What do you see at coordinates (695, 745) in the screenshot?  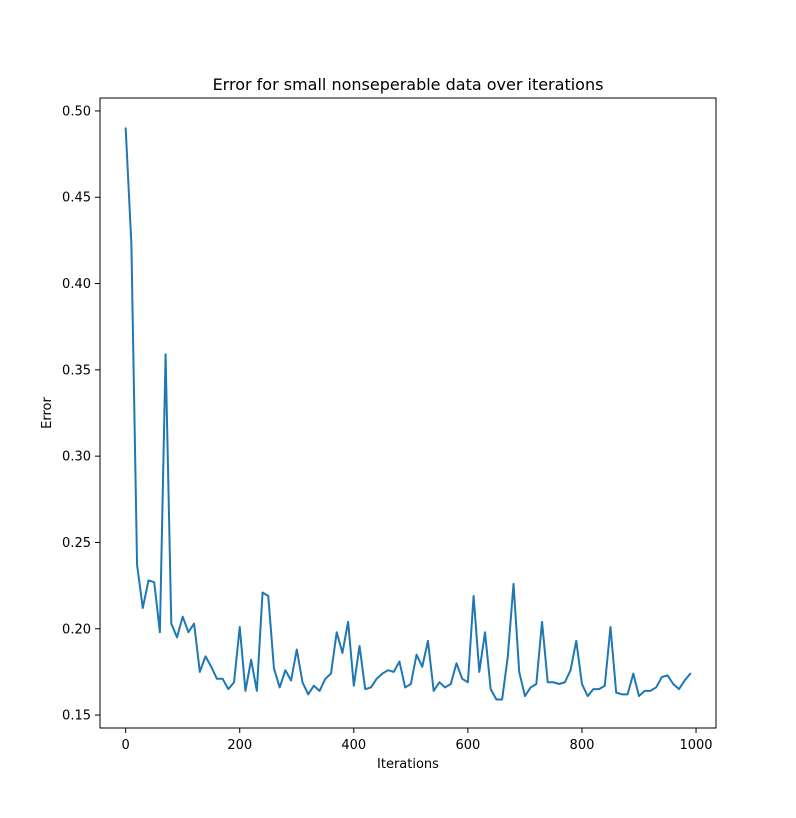 I see `x-tick-label: 1000` at bounding box center [695, 745].